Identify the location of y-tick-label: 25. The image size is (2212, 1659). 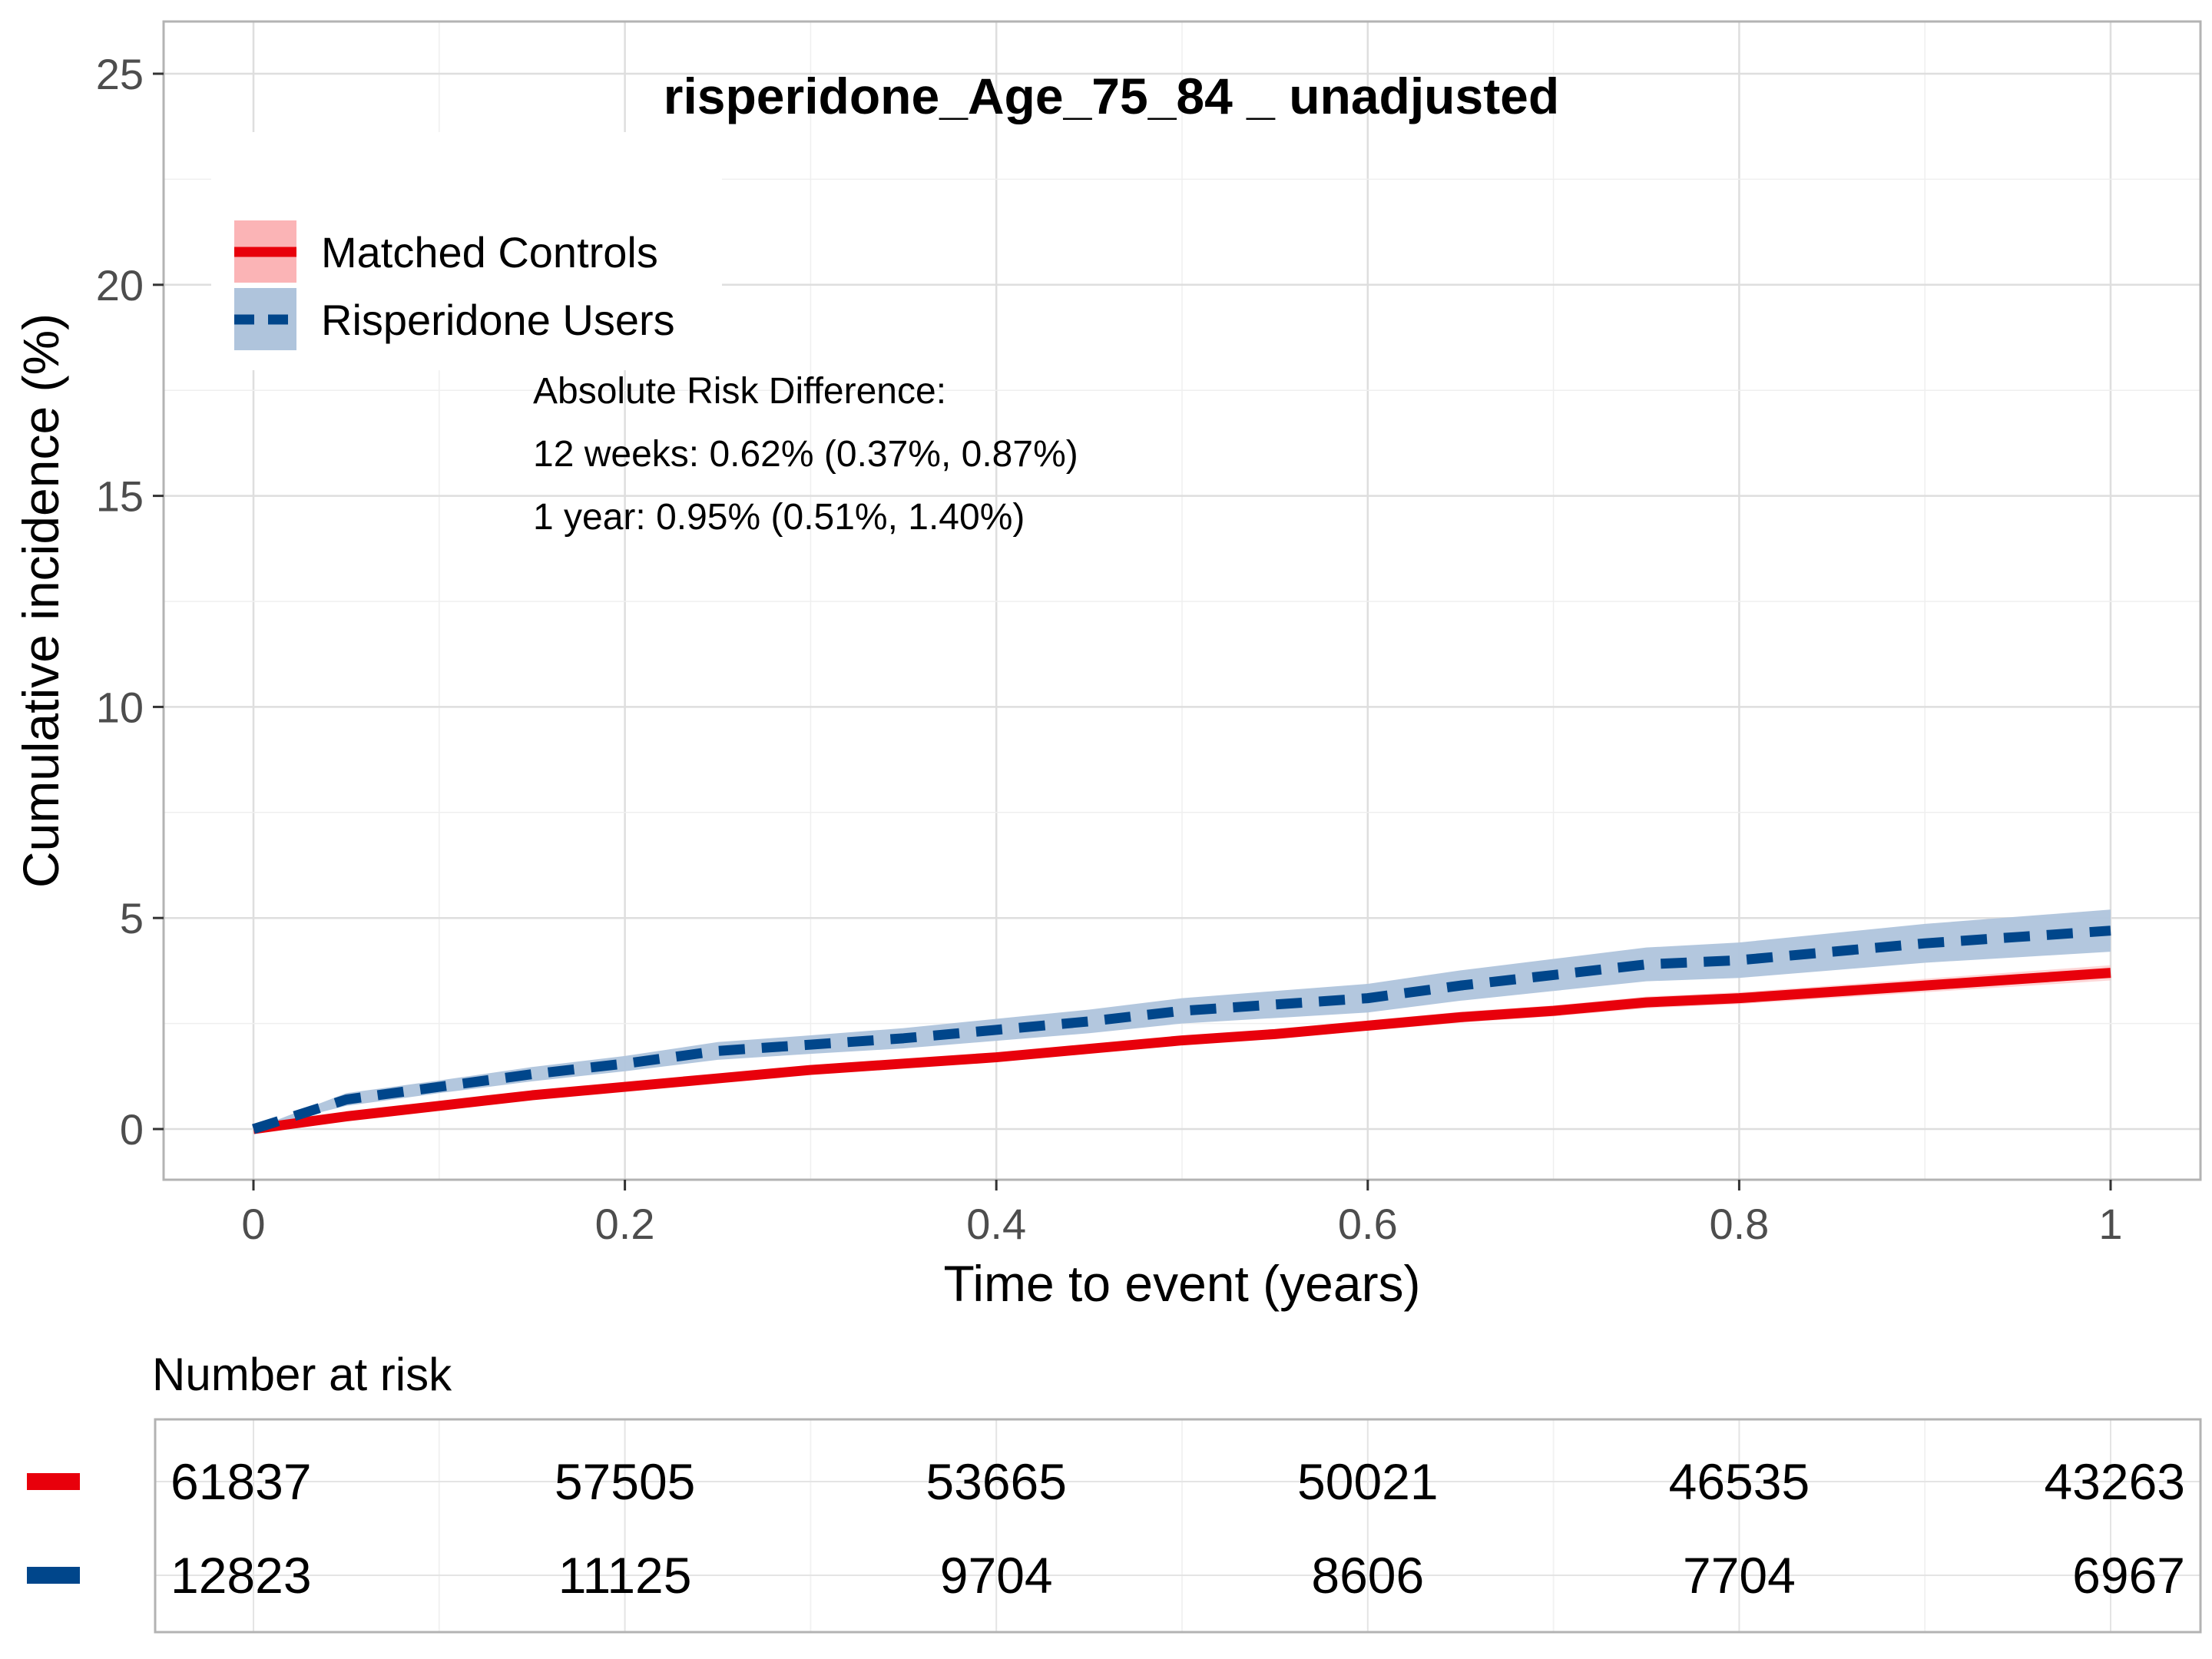
(120, 74).